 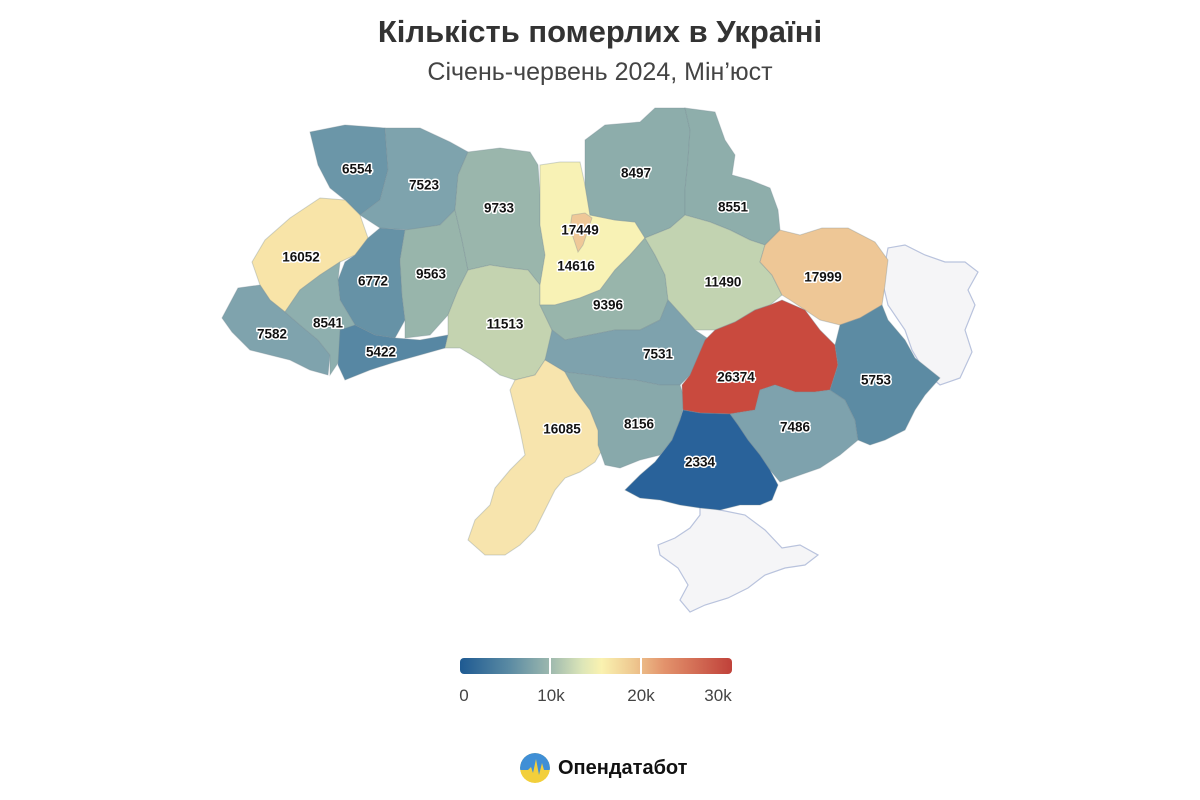 What do you see at coordinates (500, 217) in the screenshot?
I see `region-zhytomyr` at bounding box center [500, 217].